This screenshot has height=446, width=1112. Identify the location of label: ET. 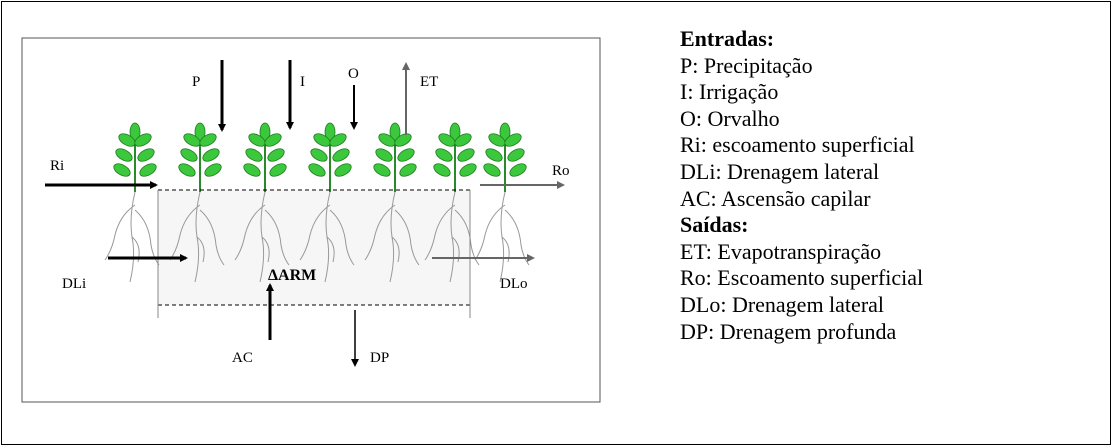
(429, 82).